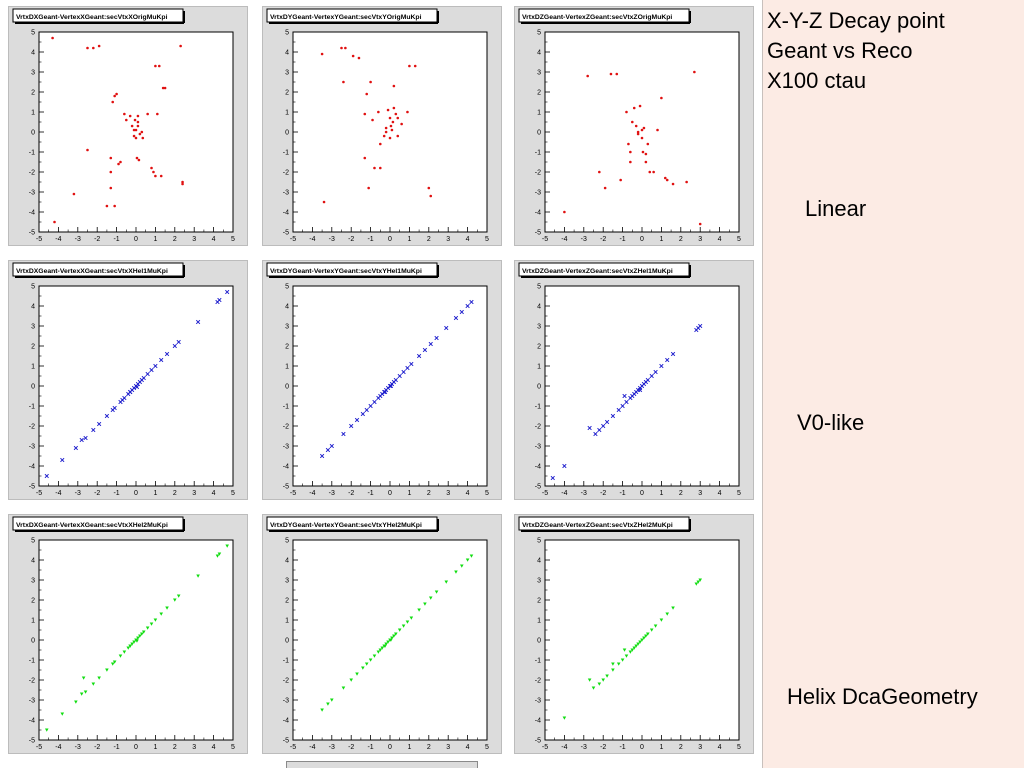  What do you see at coordinates (545, 747) in the screenshot?
I see `x-tick-label: -5` at bounding box center [545, 747].